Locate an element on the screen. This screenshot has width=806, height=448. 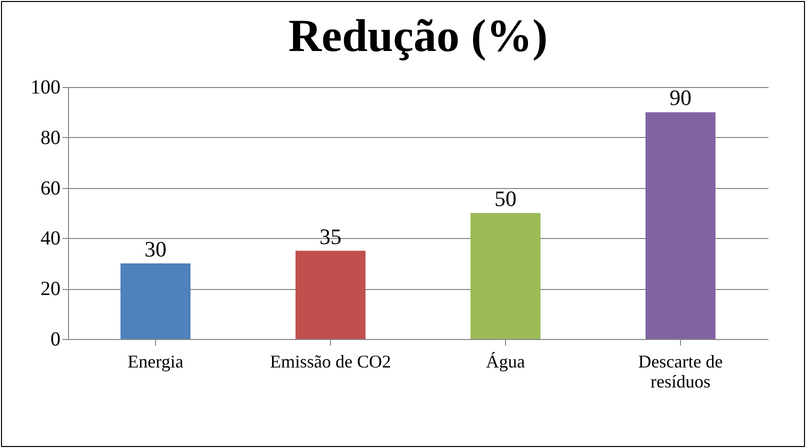
y-tick-label: 0 is located at coordinates (55, 339).